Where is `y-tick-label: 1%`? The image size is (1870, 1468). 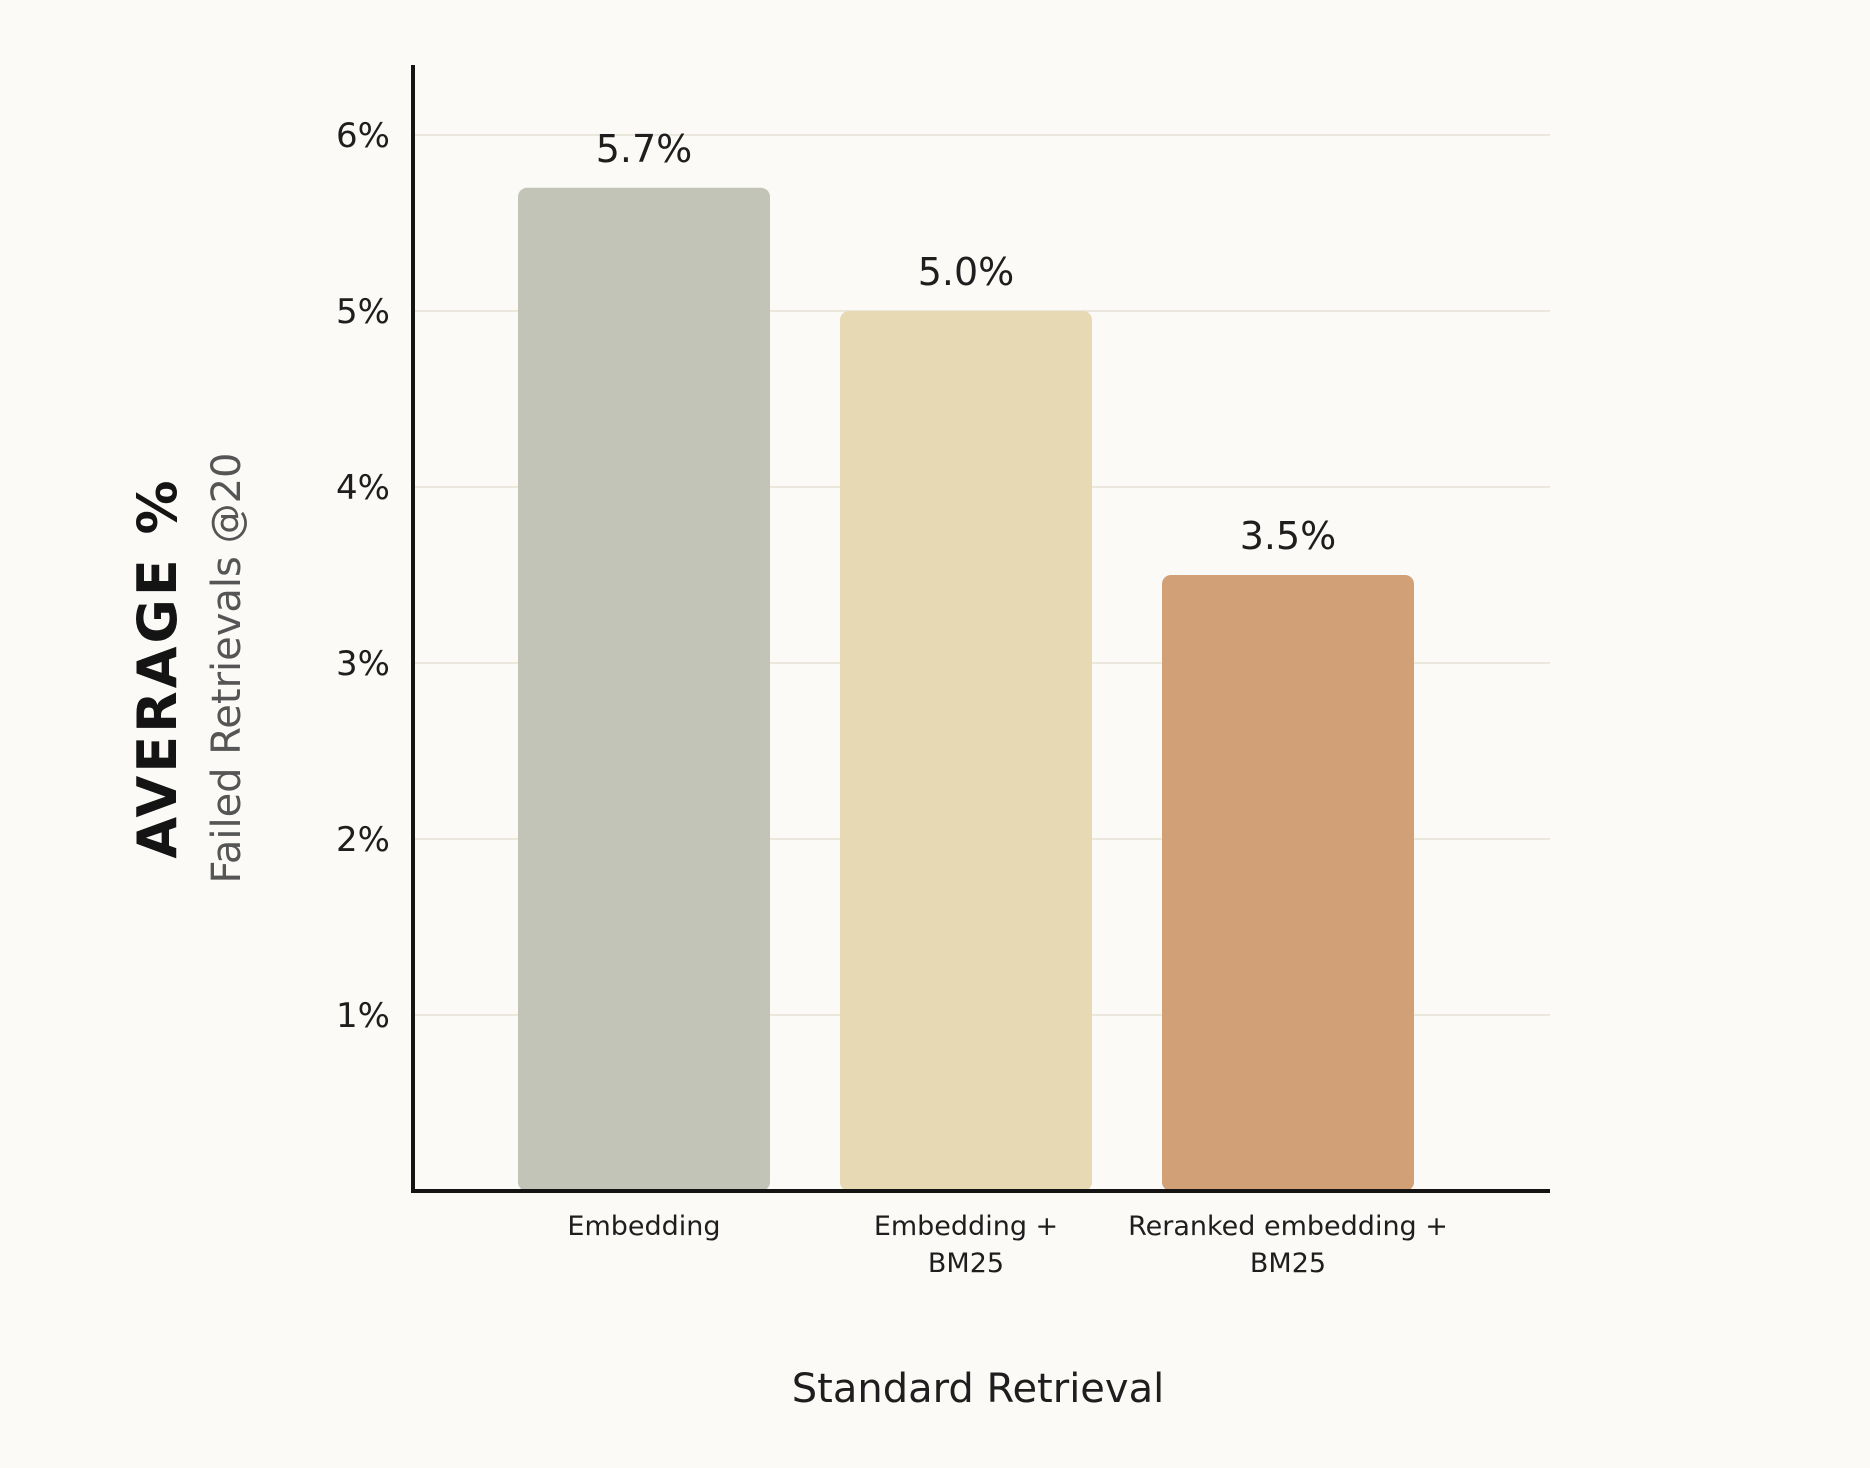
y-tick-label: 1% is located at coordinates (363, 1016).